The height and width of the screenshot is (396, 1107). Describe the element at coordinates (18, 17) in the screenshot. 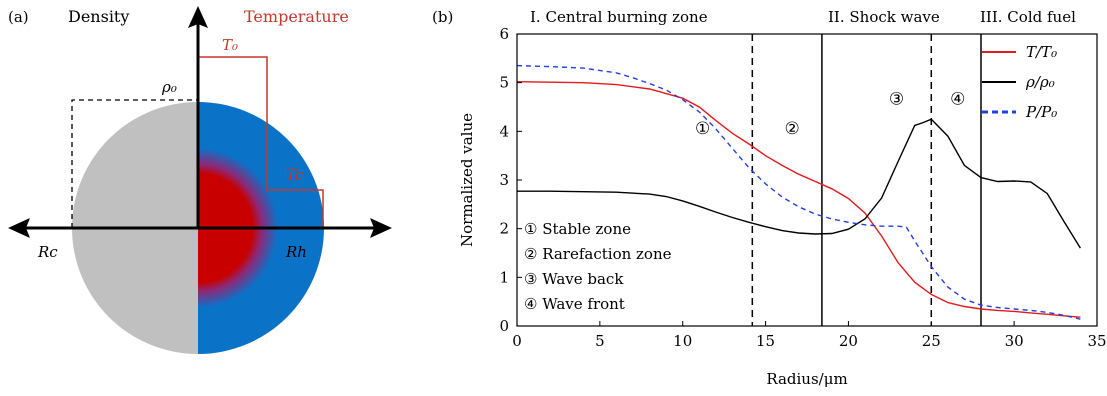

I see `panel-a-label: (a)` at that location.